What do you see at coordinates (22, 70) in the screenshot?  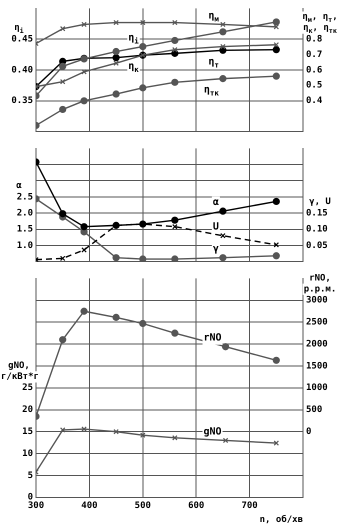 I see `y-tick-label: 0.40` at bounding box center [22, 70].